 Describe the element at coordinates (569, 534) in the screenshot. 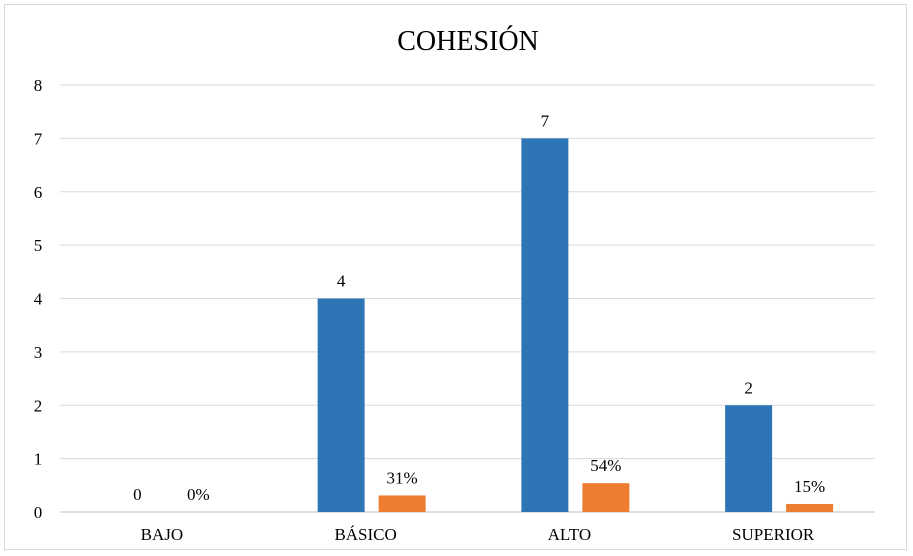

I see `x-tick-label: ALTO` at that location.